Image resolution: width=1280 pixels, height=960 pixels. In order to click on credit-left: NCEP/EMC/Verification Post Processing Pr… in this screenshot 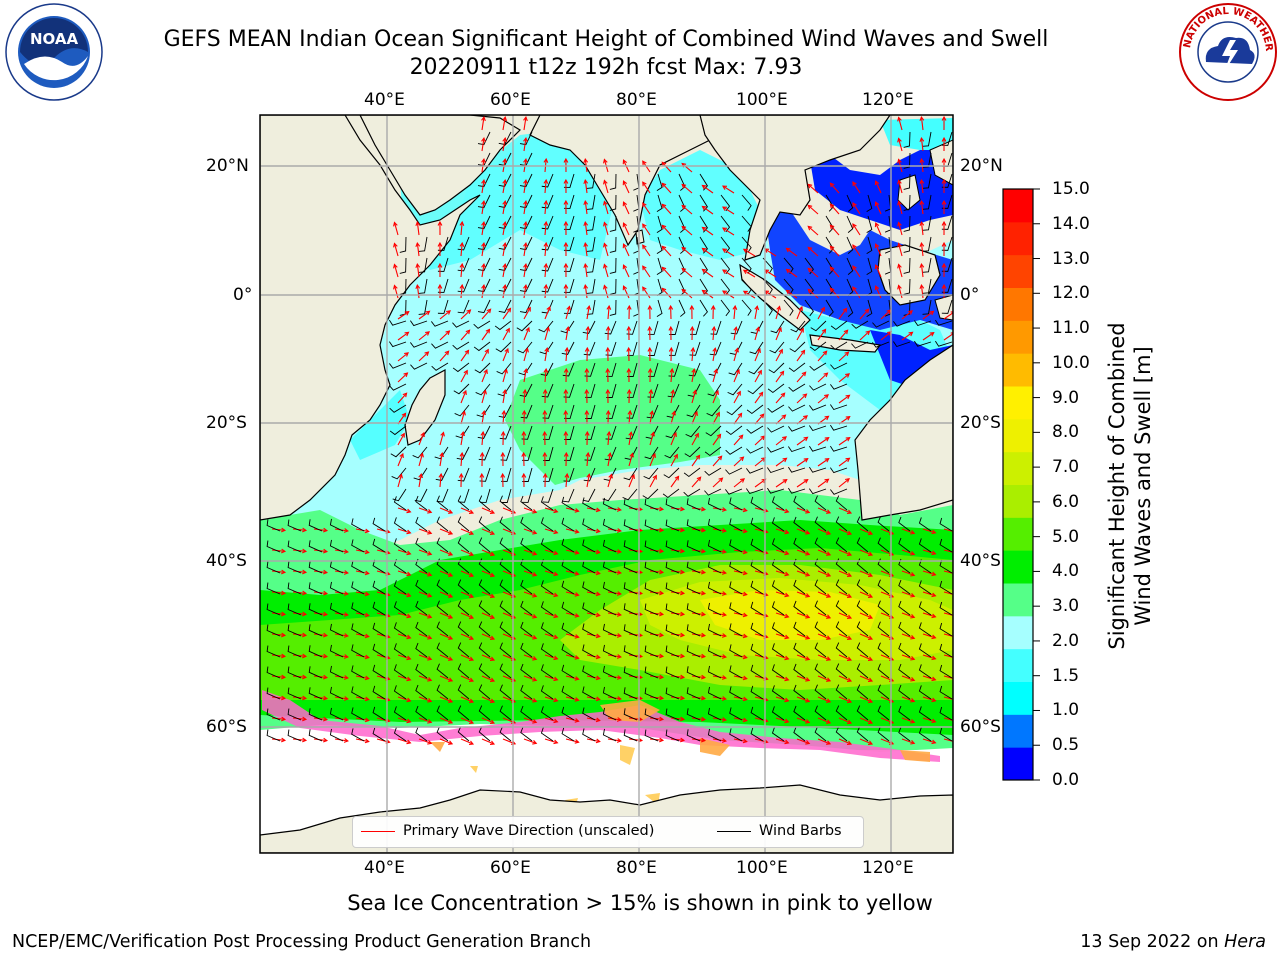, I will do `click(302, 942)`.